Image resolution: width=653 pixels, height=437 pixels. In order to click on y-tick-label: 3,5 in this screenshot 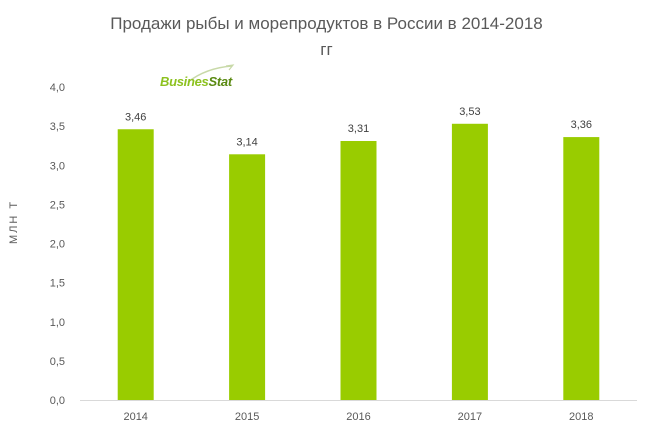, I will do `click(57, 127)`.